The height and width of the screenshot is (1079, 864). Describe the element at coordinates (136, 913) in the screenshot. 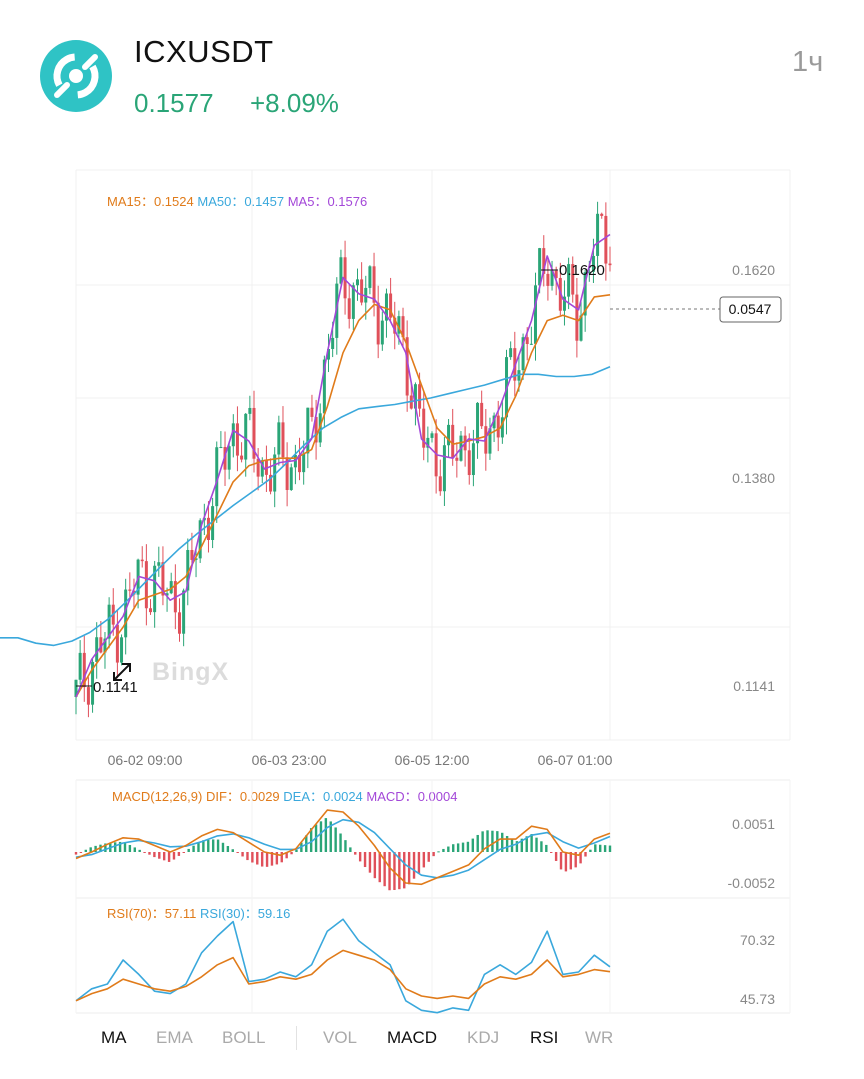

I see `rsi70-legend-label: RSI(70)：` at that location.